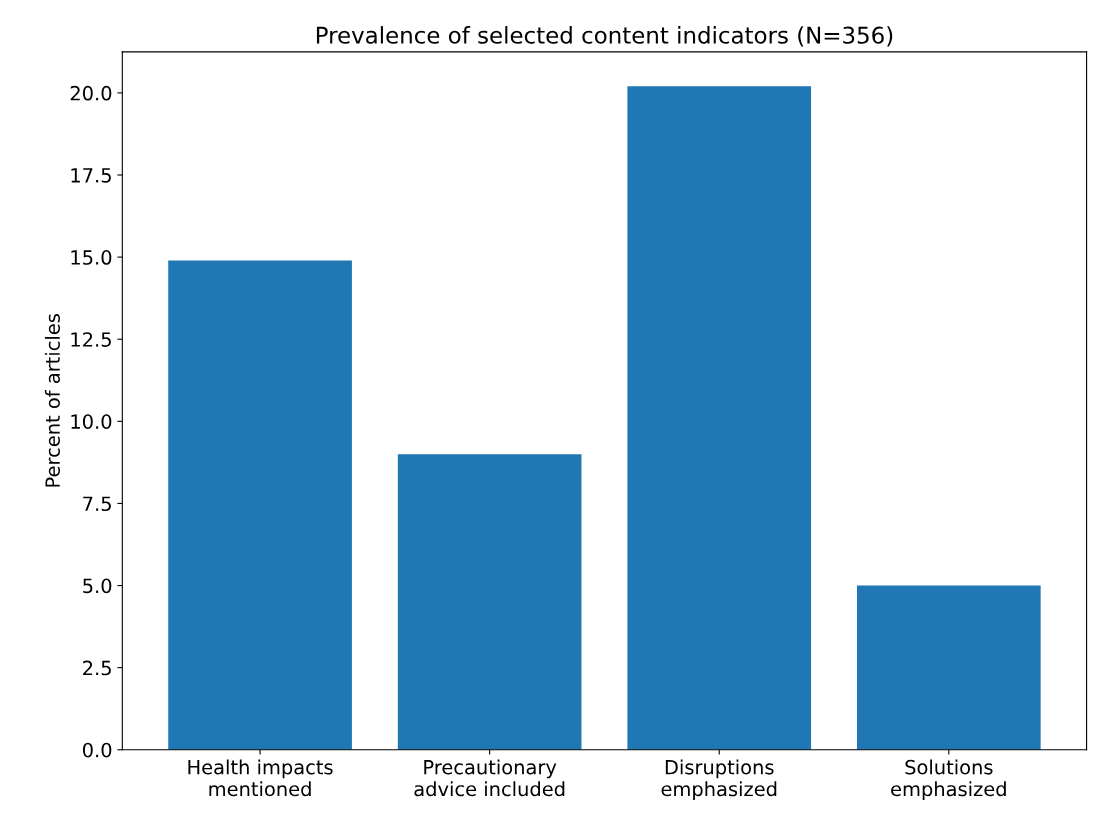 The width and height of the screenshot is (1102, 823). What do you see at coordinates (91, 257) in the screenshot?
I see `y-tick-label: 15.0` at bounding box center [91, 257].